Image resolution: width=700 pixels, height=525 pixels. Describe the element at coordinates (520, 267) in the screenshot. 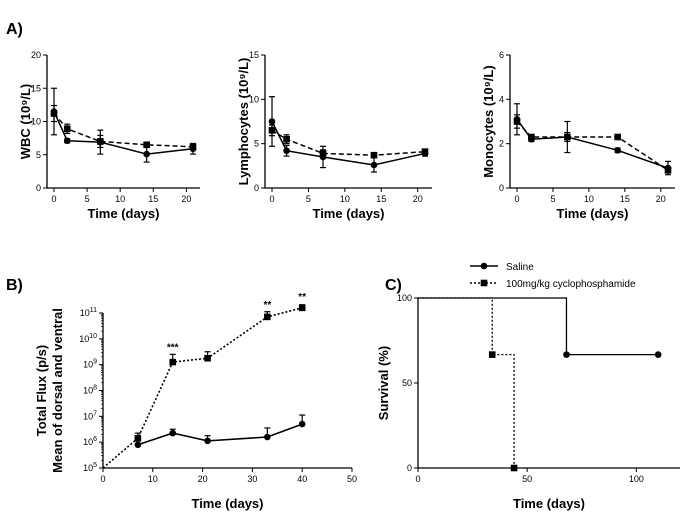

I see `legend-label-0: Saline` at that location.